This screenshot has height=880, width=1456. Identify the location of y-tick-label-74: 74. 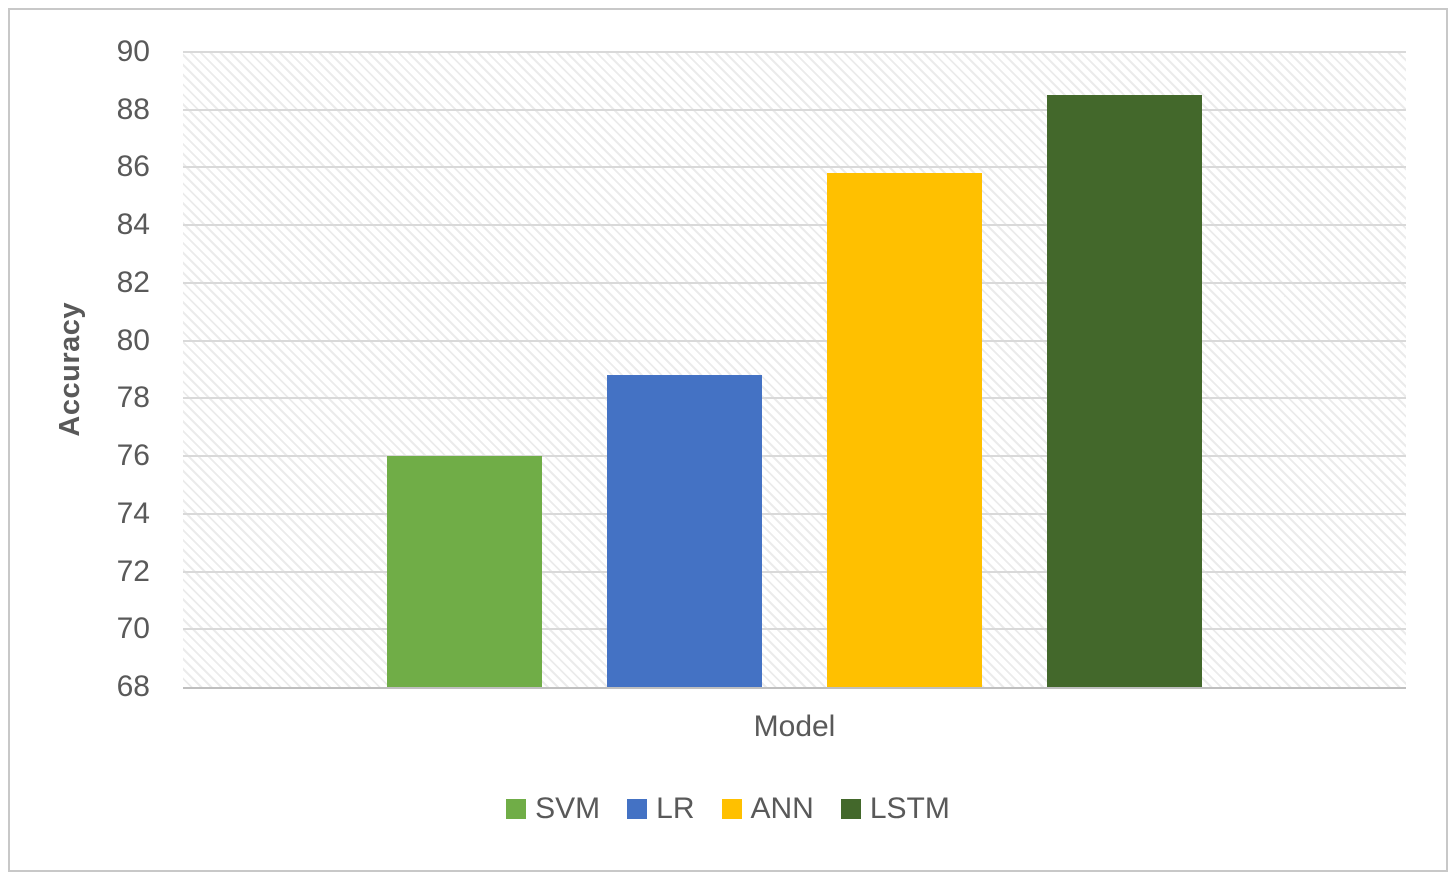
(133, 513).